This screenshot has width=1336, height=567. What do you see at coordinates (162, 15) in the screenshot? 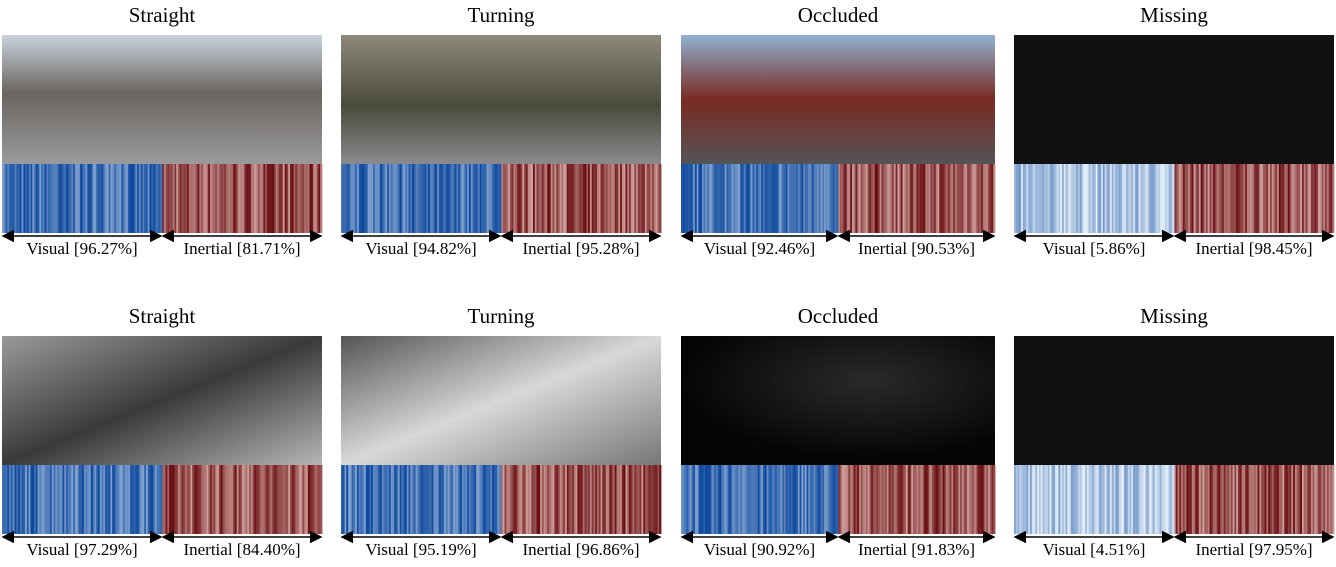
I see `panel-title: Straight` at bounding box center [162, 15].